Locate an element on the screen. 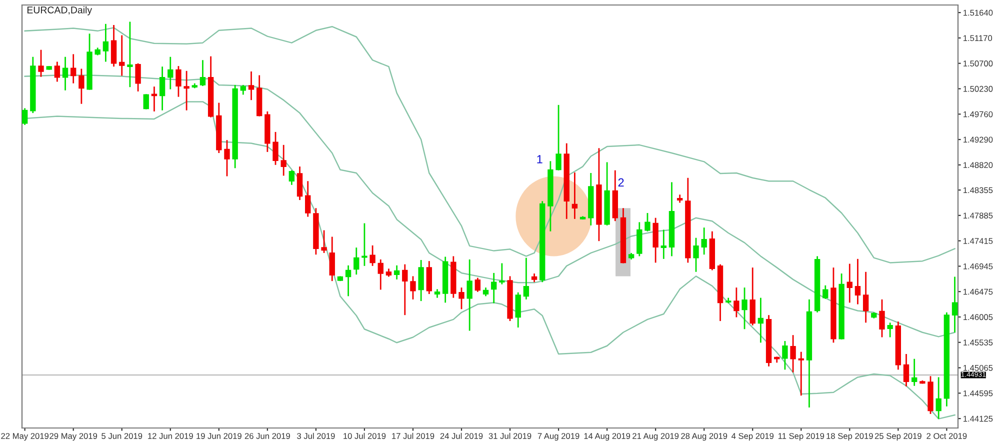  y-tick-label: 1.51640 is located at coordinates (978, 13).